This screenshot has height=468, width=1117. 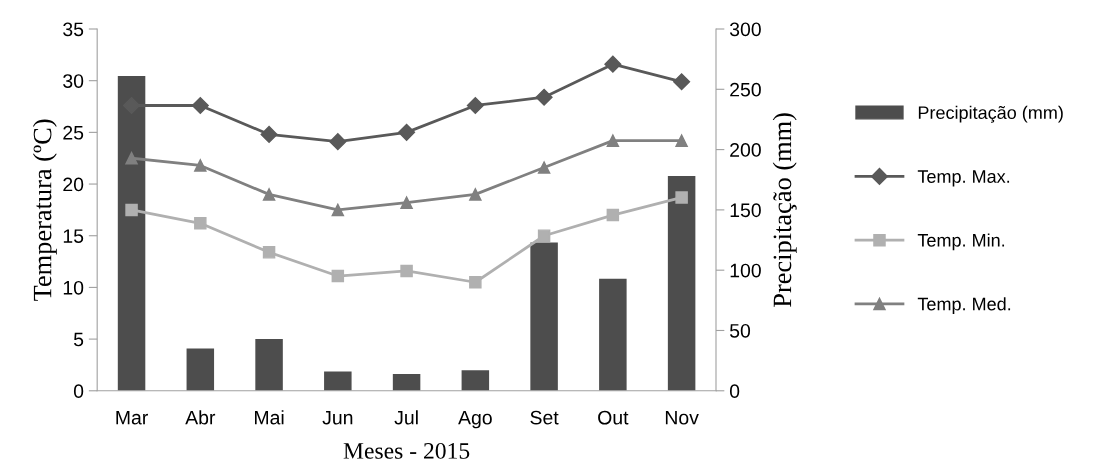 I want to click on x-tick-label: Set, so click(x=544, y=417).